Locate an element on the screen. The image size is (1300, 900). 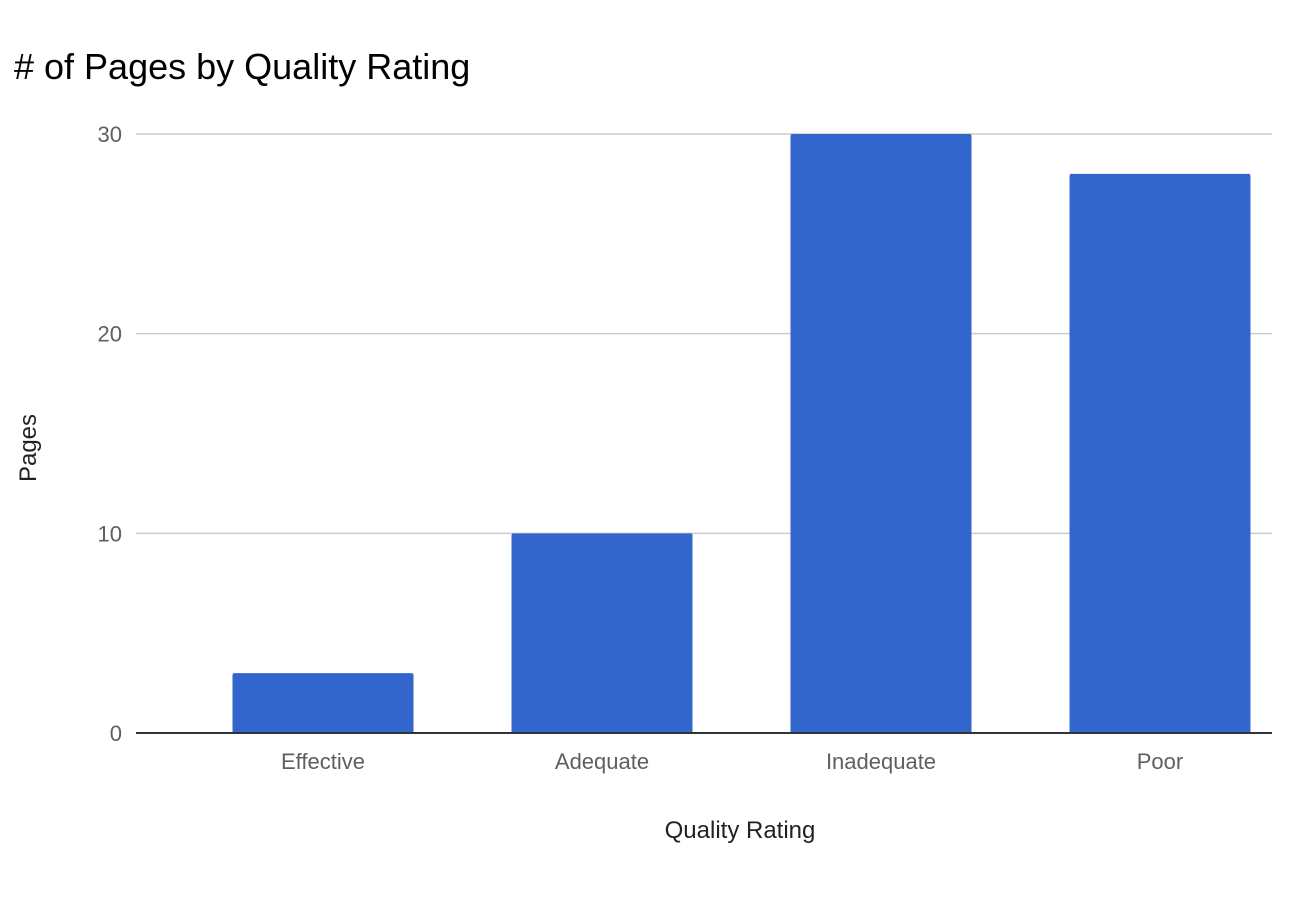
bar-effective is located at coordinates (323, 703).